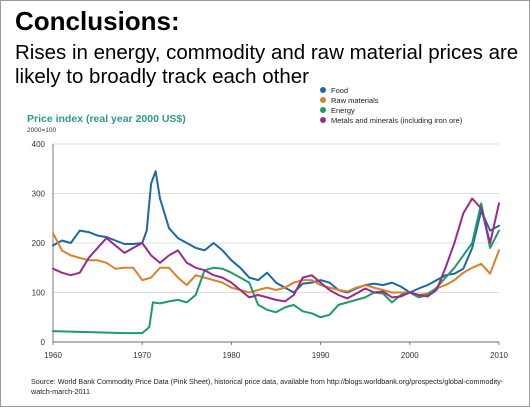 This screenshot has width=530, height=407. What do you see at coordinates (323, 90) in the screenshot?
I see `legend-marker-food` at bounding box center [323, 90].